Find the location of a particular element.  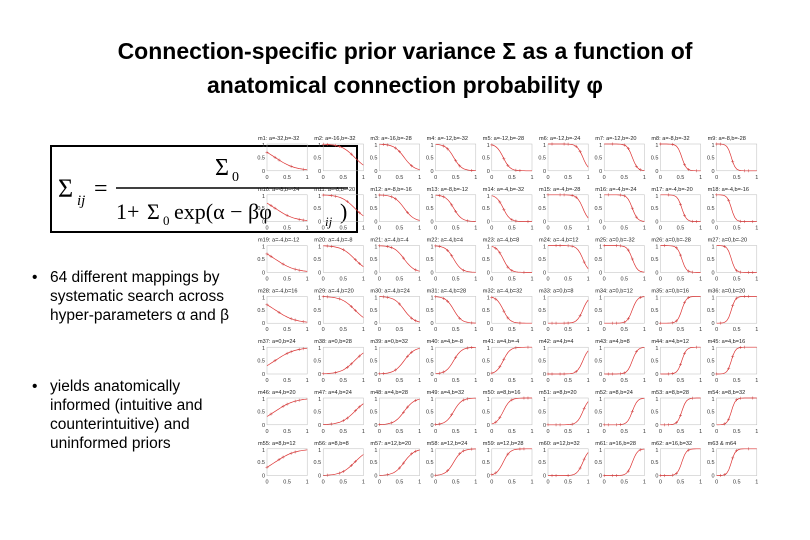

panel-label: m46: a=4,b=20 is located at coordinates (277, 393).